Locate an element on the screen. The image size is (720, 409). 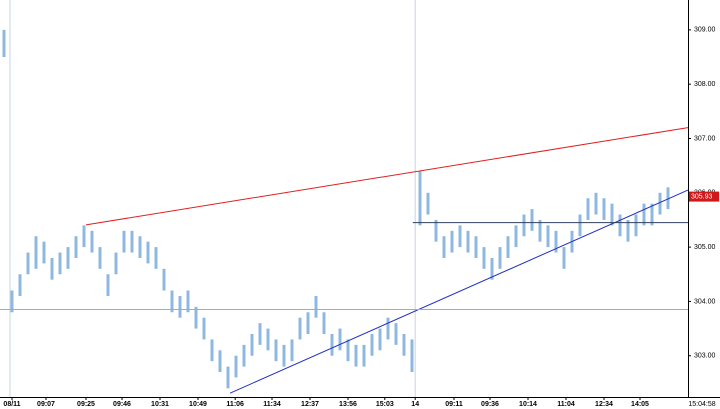
x-tick-label: 10:31 is located at coordinates (160, 404).